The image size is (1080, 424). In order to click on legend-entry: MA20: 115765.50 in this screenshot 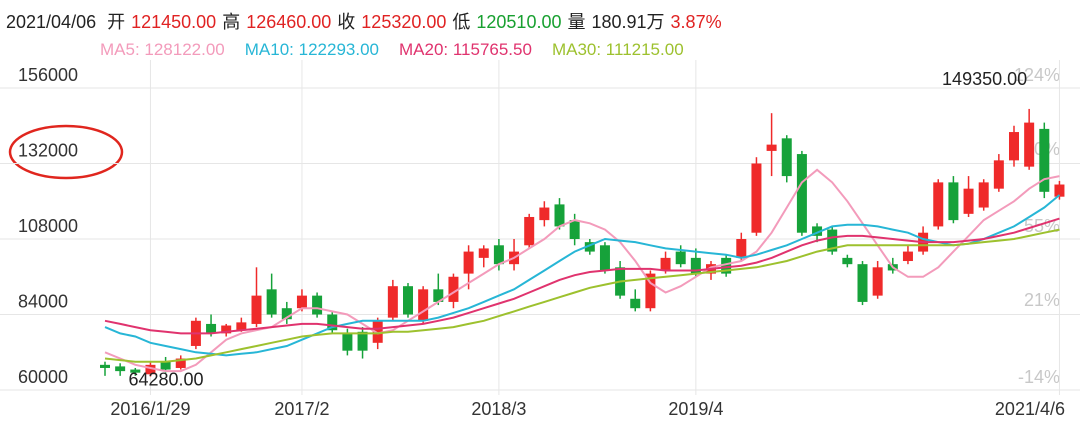, I will do `click(465, 49)`.